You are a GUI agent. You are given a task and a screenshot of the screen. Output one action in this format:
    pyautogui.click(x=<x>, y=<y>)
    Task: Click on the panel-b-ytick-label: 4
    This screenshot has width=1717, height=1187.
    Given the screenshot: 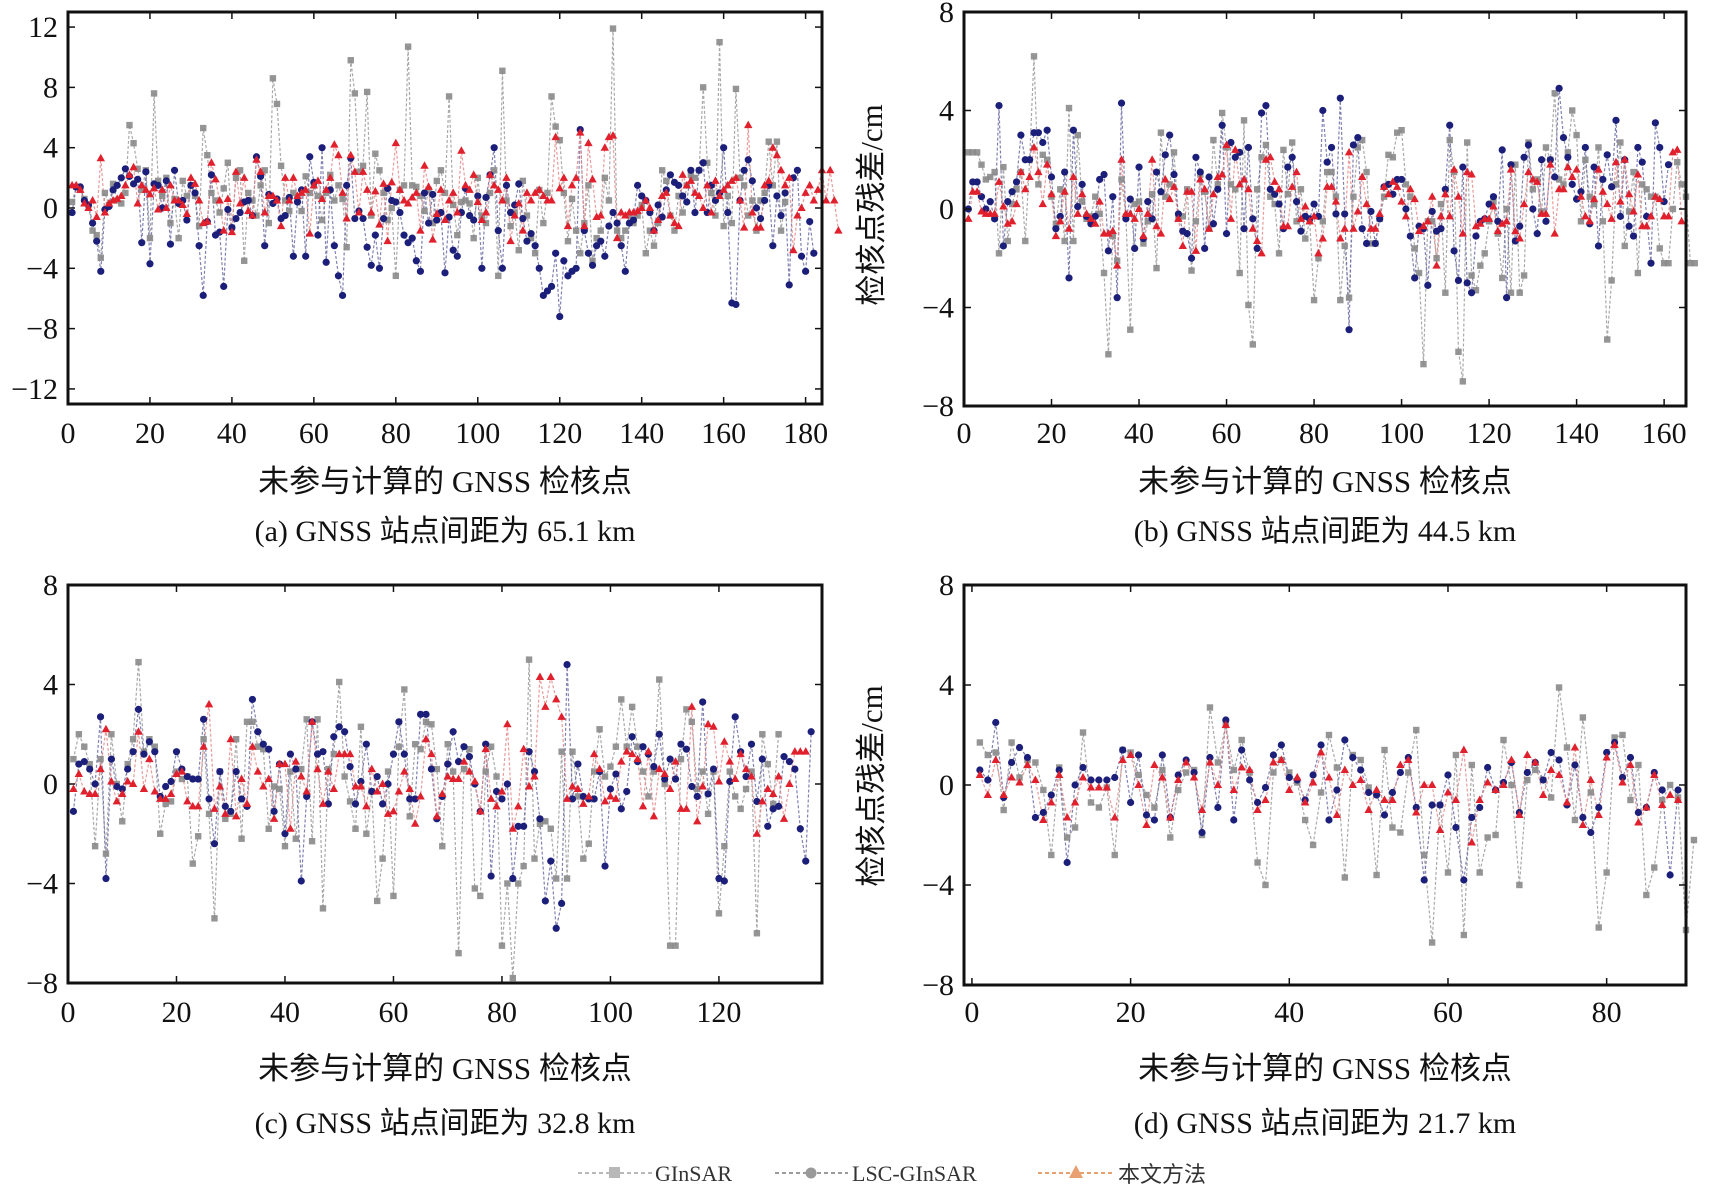 What is the action you would take?
    pyautogui.click(x=946, y=111)
    